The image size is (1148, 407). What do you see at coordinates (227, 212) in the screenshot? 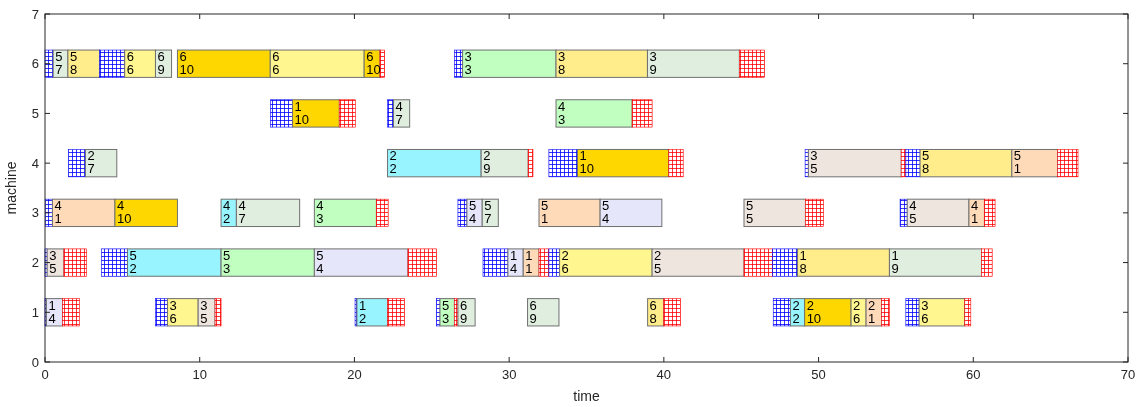
I see `annotation: 4 2` at bounding box center [227, 212].